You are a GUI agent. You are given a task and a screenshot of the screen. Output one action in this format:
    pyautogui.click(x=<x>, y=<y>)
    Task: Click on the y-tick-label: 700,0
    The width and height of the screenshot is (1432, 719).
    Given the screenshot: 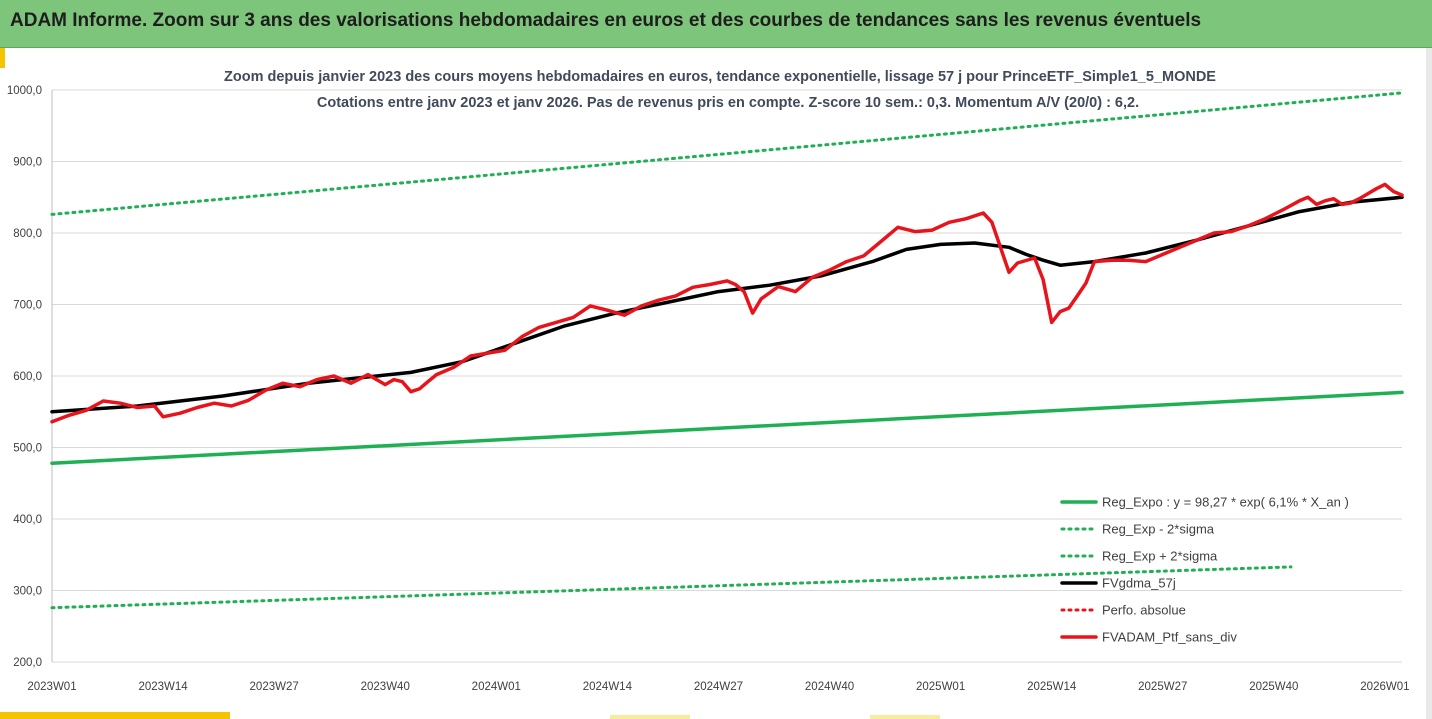 What is the action you would take?
    pyautogui.click(x=27, y=306)
    